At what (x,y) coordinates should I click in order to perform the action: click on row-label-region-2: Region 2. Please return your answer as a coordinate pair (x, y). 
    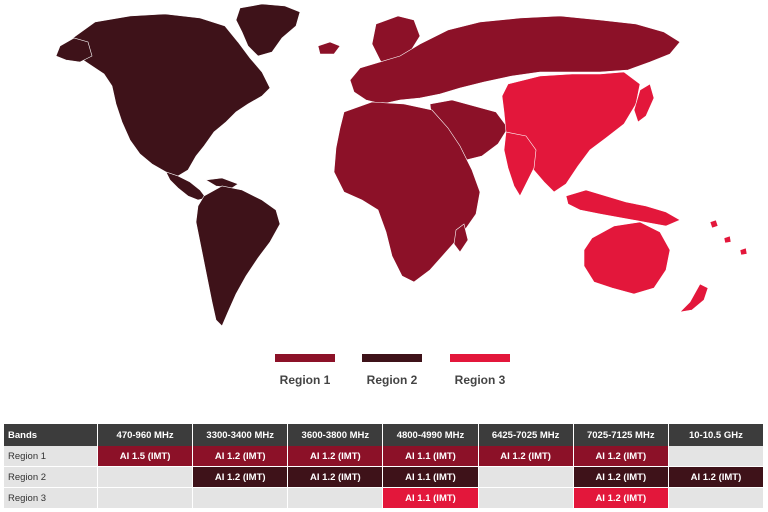
    Looking at the image, I should click on (51, 477).